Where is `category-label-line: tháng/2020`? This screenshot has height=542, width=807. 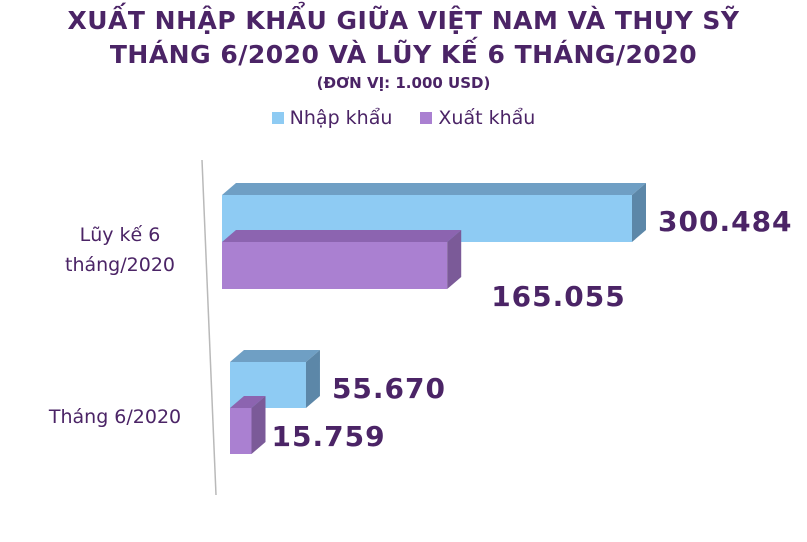 category-label-line: tháng/2020 is located at coordinates (120, 265).